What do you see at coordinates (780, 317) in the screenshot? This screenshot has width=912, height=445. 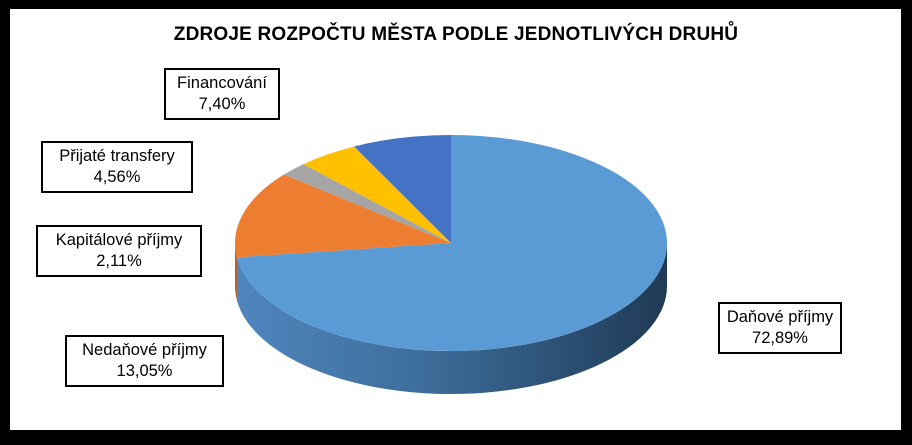 I see `slice-name: Daňové příjmy` at bounding box center [780, 317].